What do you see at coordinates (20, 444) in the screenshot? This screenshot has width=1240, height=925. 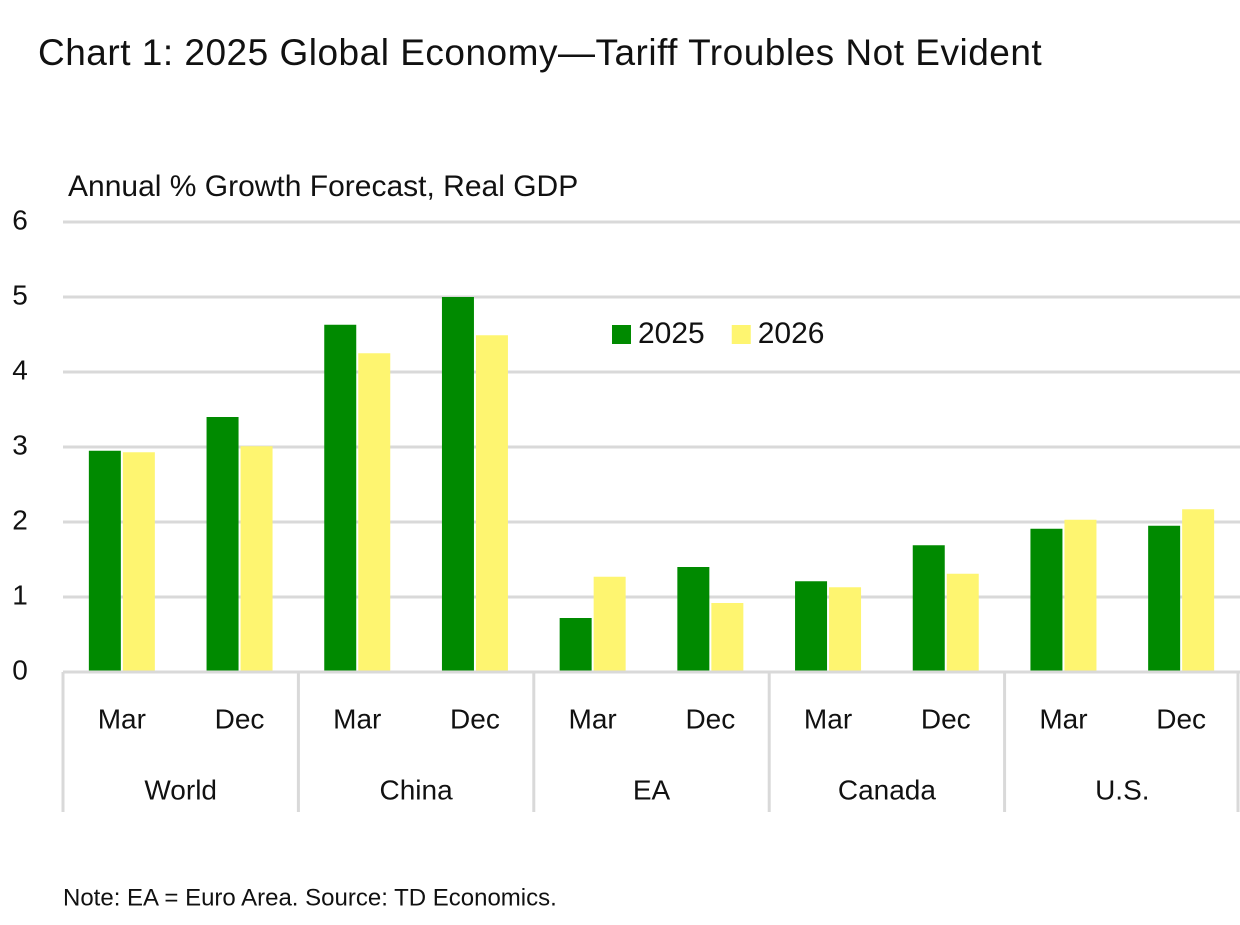 I see `y-tick-label: 3` at bounding box center [20, 444].